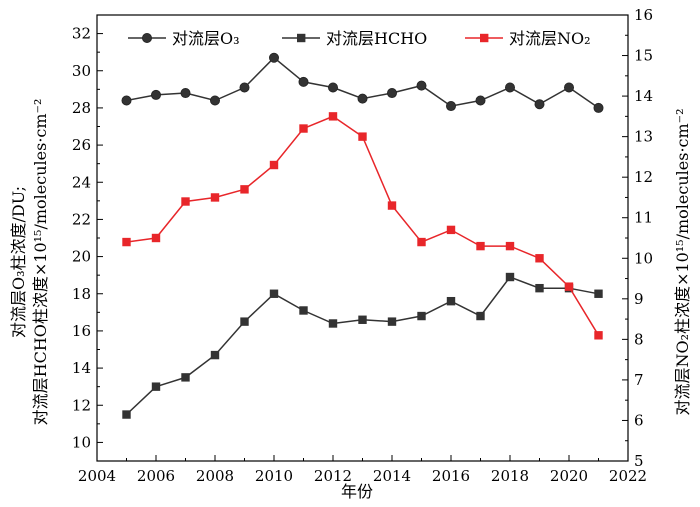  I want to click on right-axis: 5 6 7 8 9 10 11 12 13 14 15 16, so click(637, 238).